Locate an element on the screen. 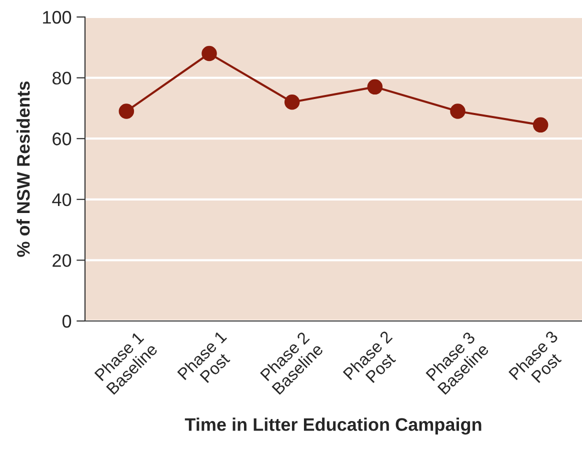  y-tick-label: 60 is located at coordinates (62, 139).